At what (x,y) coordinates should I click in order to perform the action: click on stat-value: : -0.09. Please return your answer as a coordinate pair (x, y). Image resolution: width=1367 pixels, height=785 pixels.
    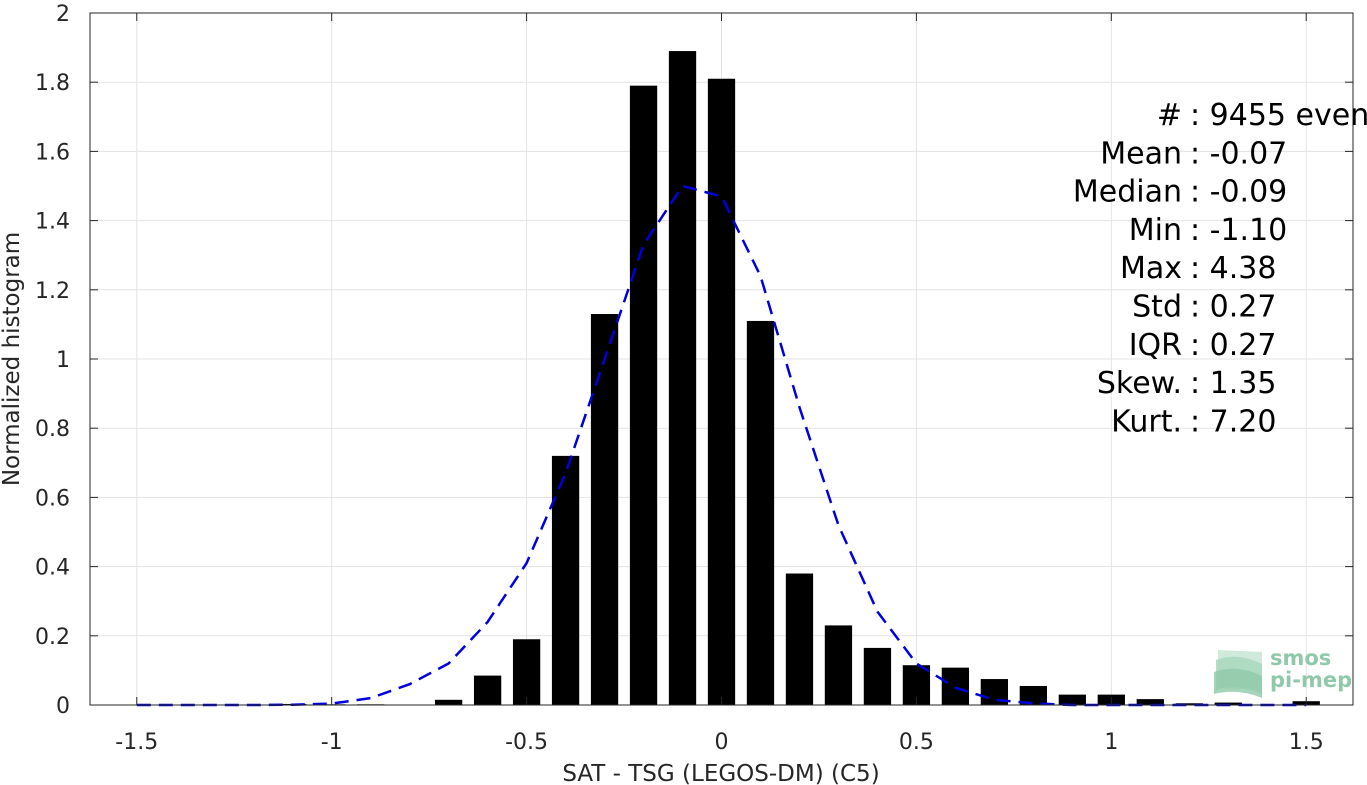
    Looking at the image, I should click on (1238, 192).